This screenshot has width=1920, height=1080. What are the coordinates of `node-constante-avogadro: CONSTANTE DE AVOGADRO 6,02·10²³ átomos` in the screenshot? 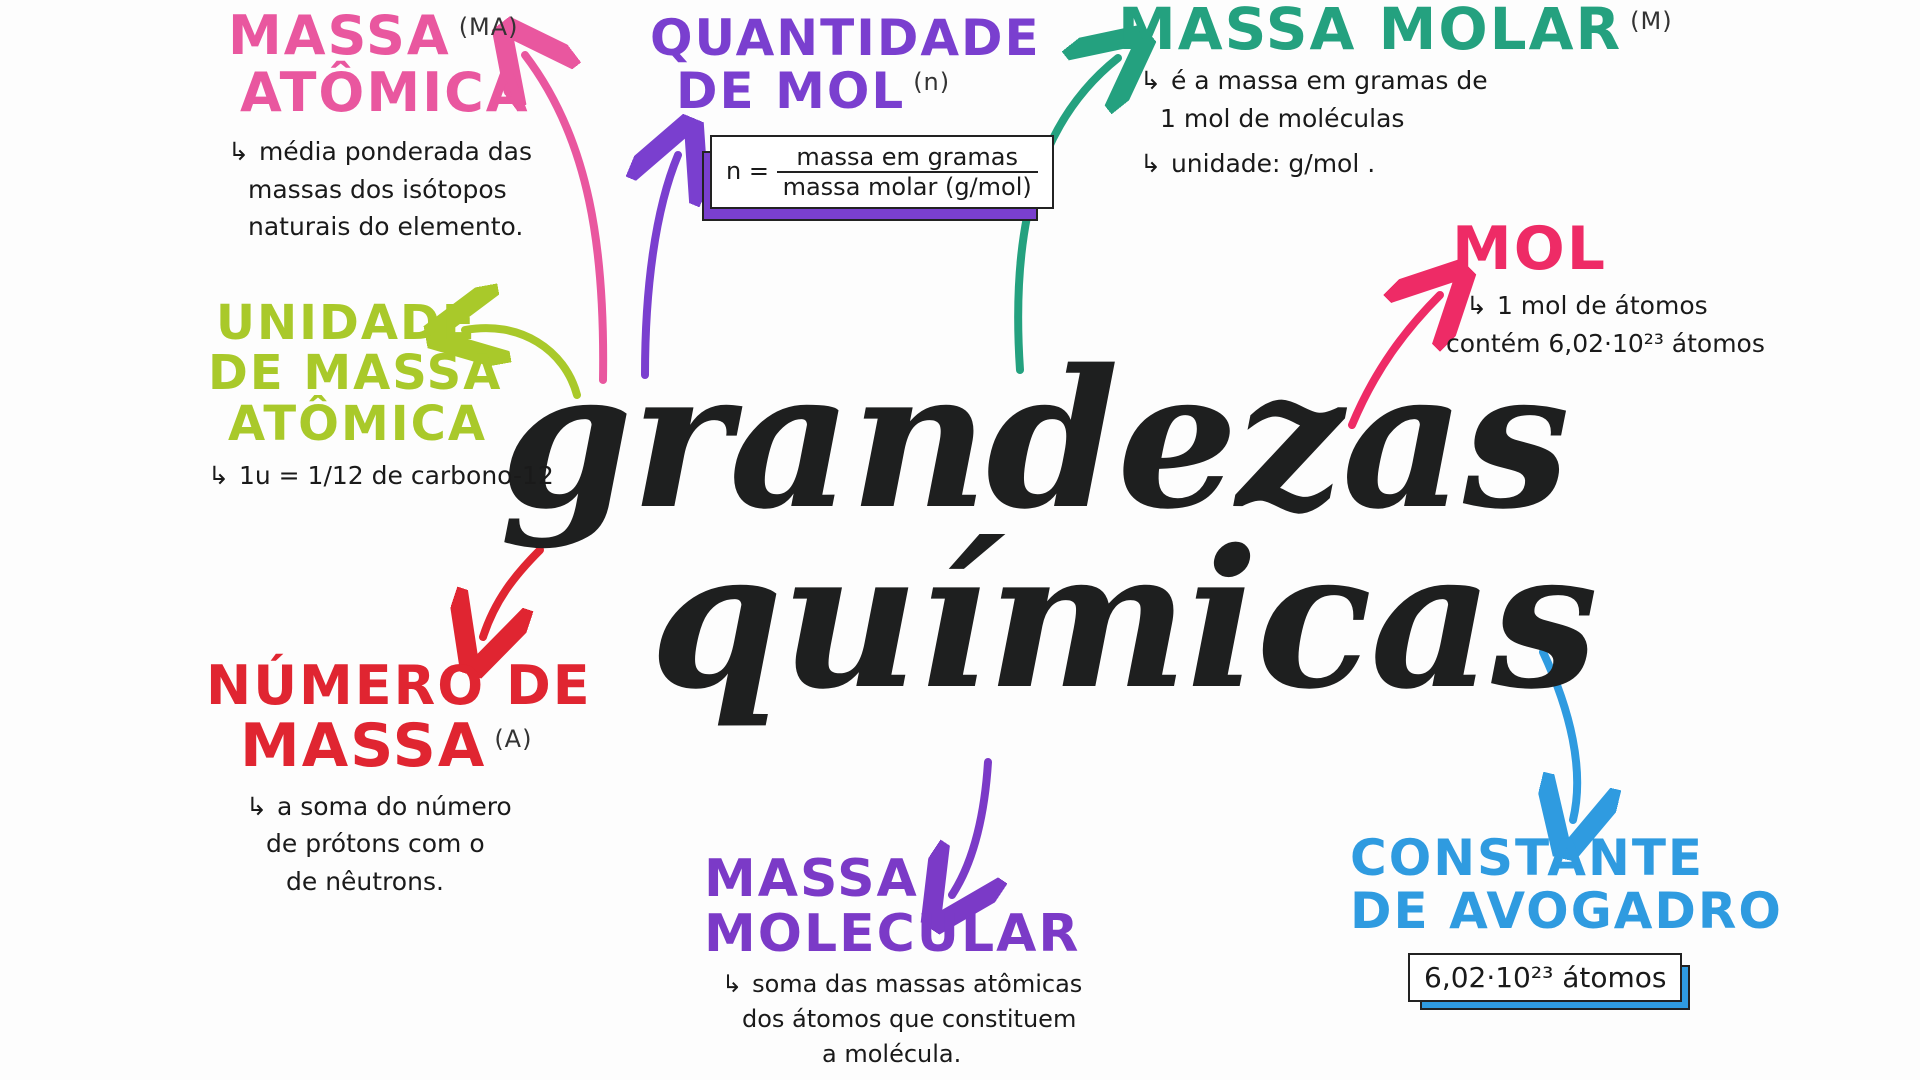 It's located at (1566, 919).